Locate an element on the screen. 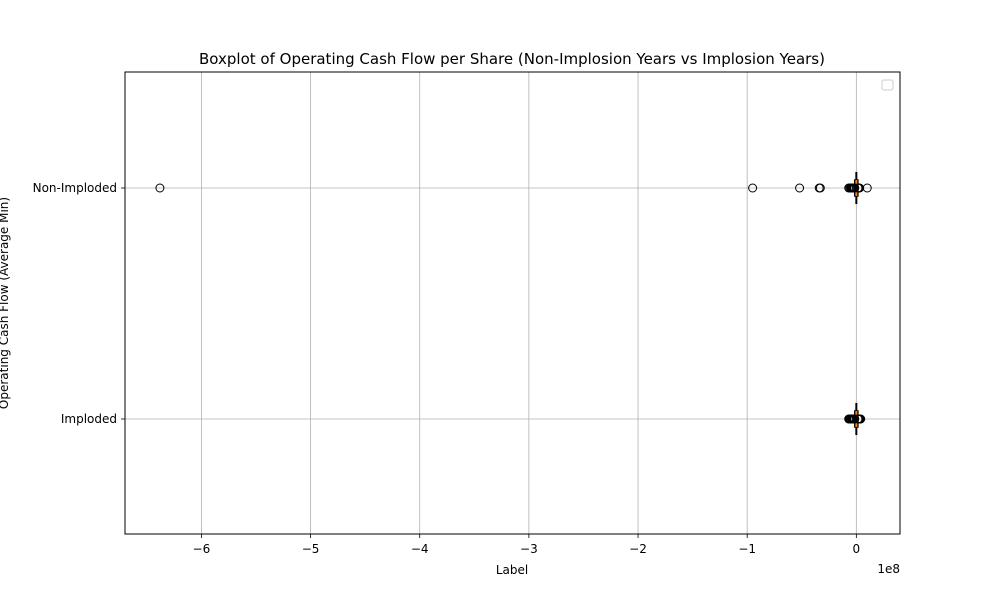 This screenshot has width=1000, height=600. x-tick-label: −2 is located at coordinates (638, 549).